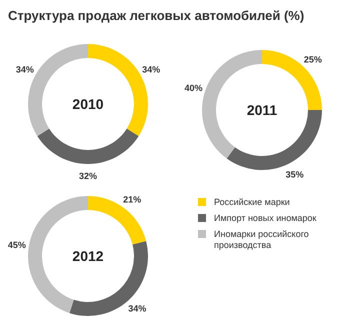  Describe the element at coordinates (88, 256) in the screenshot. I see `text: 2012` at that location.